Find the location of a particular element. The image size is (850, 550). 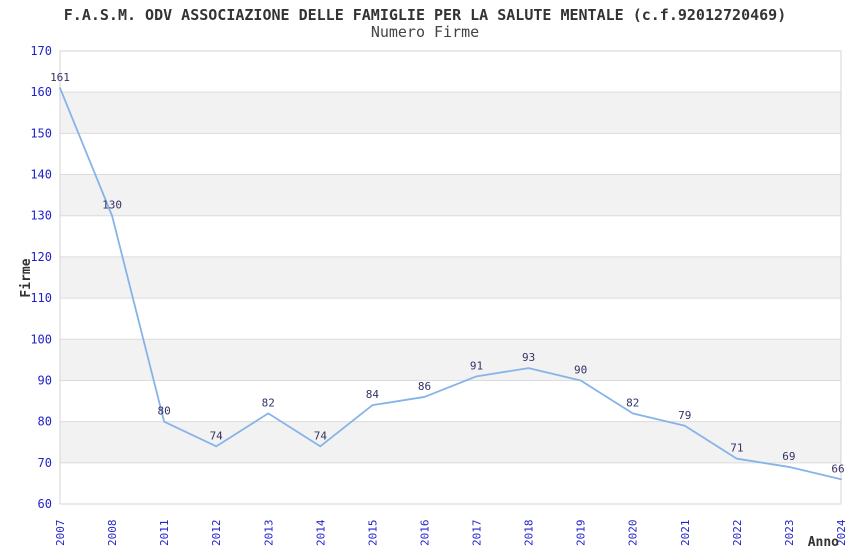

data-label: 84 is located at coordinates (373, 394).